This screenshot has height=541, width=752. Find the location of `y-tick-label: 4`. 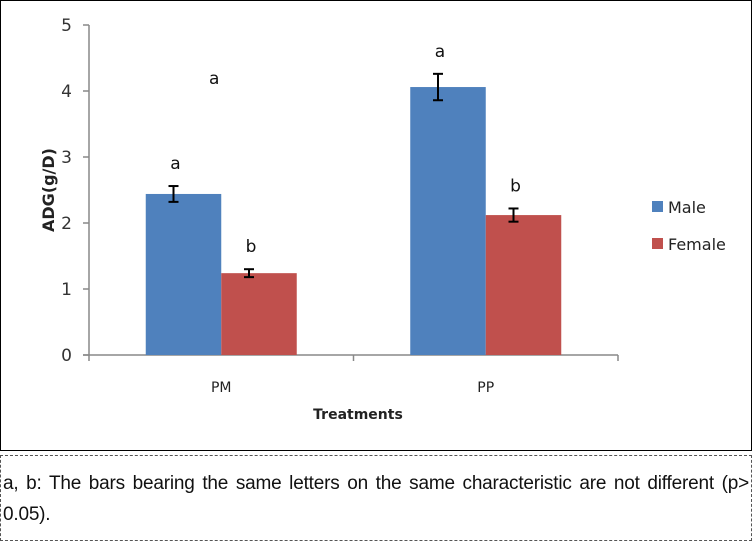

y-tick-label: 4 is located at coordinates (66, 92).